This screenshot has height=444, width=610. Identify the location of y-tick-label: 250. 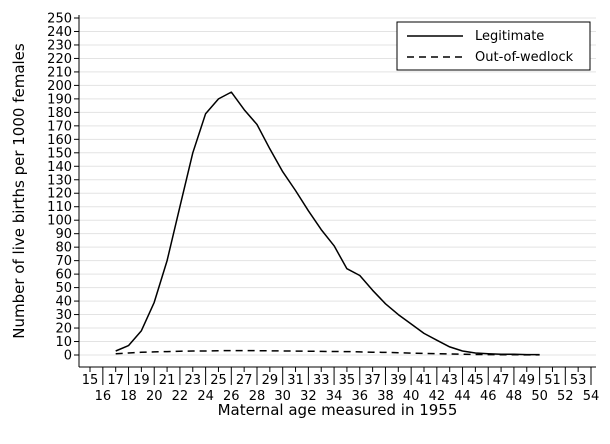
(59, 19).